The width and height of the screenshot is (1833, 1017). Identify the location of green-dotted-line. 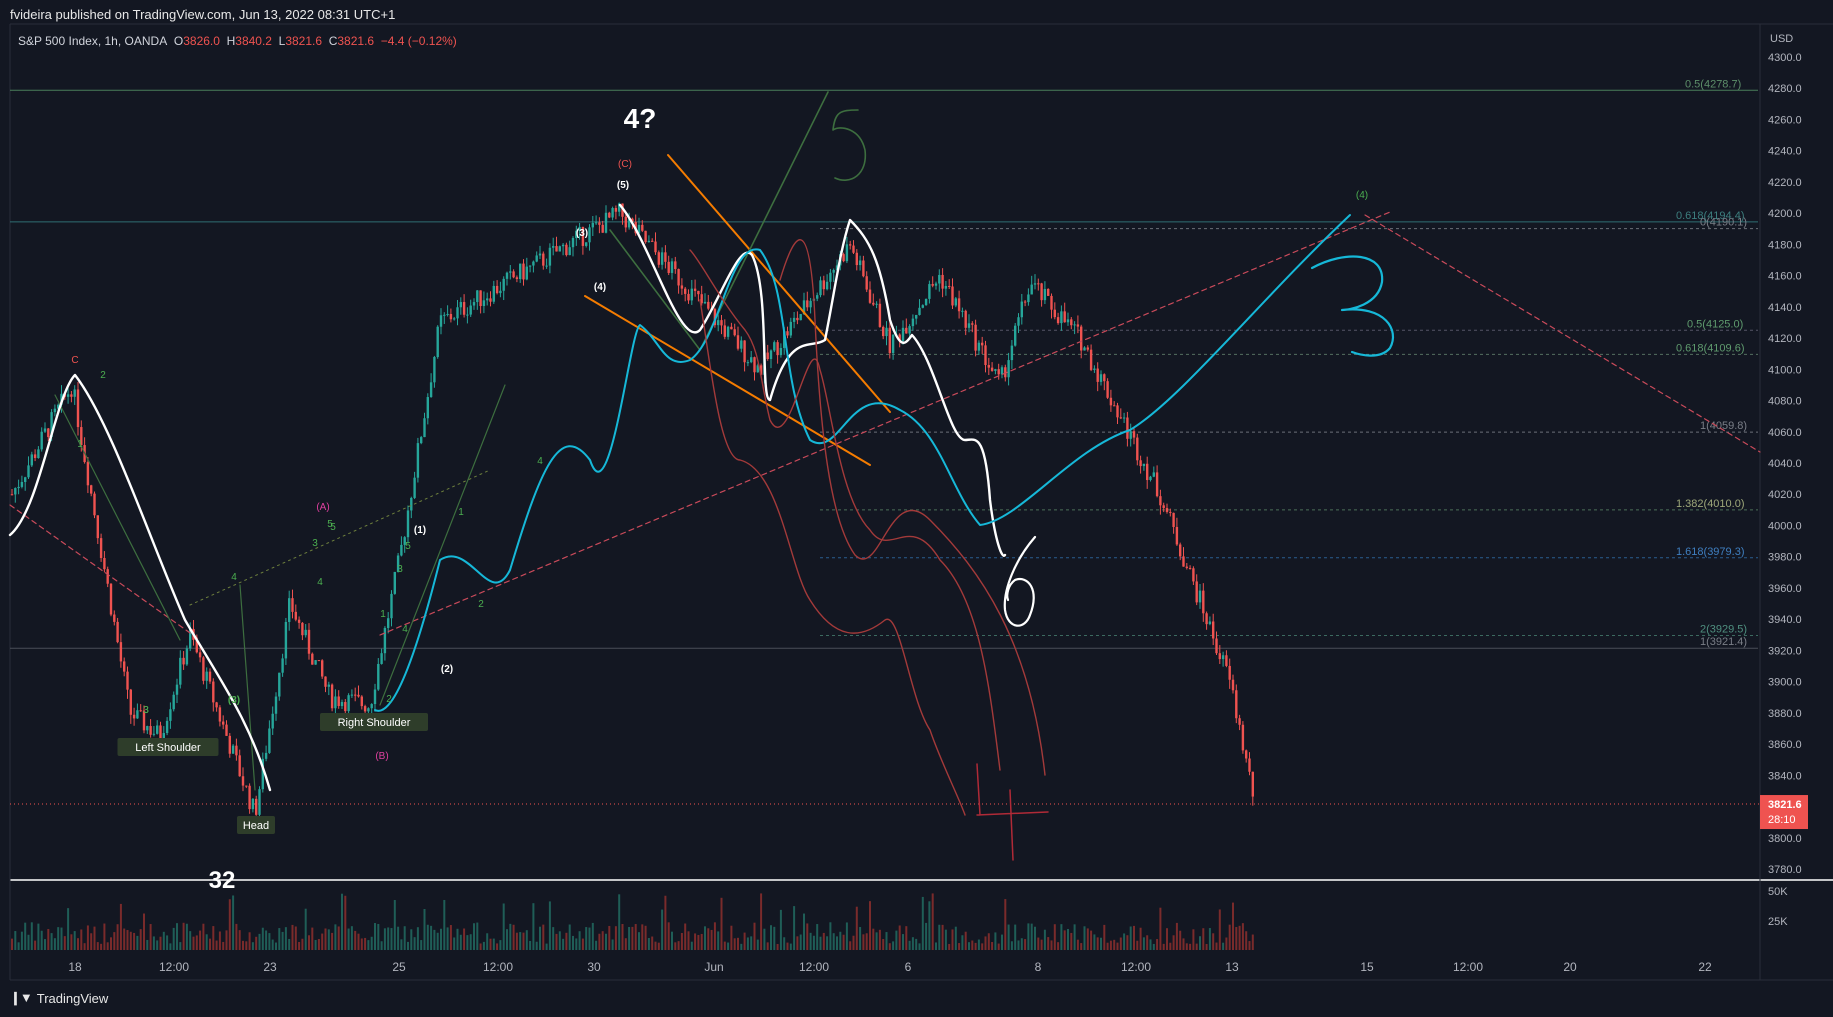
(340, 537).